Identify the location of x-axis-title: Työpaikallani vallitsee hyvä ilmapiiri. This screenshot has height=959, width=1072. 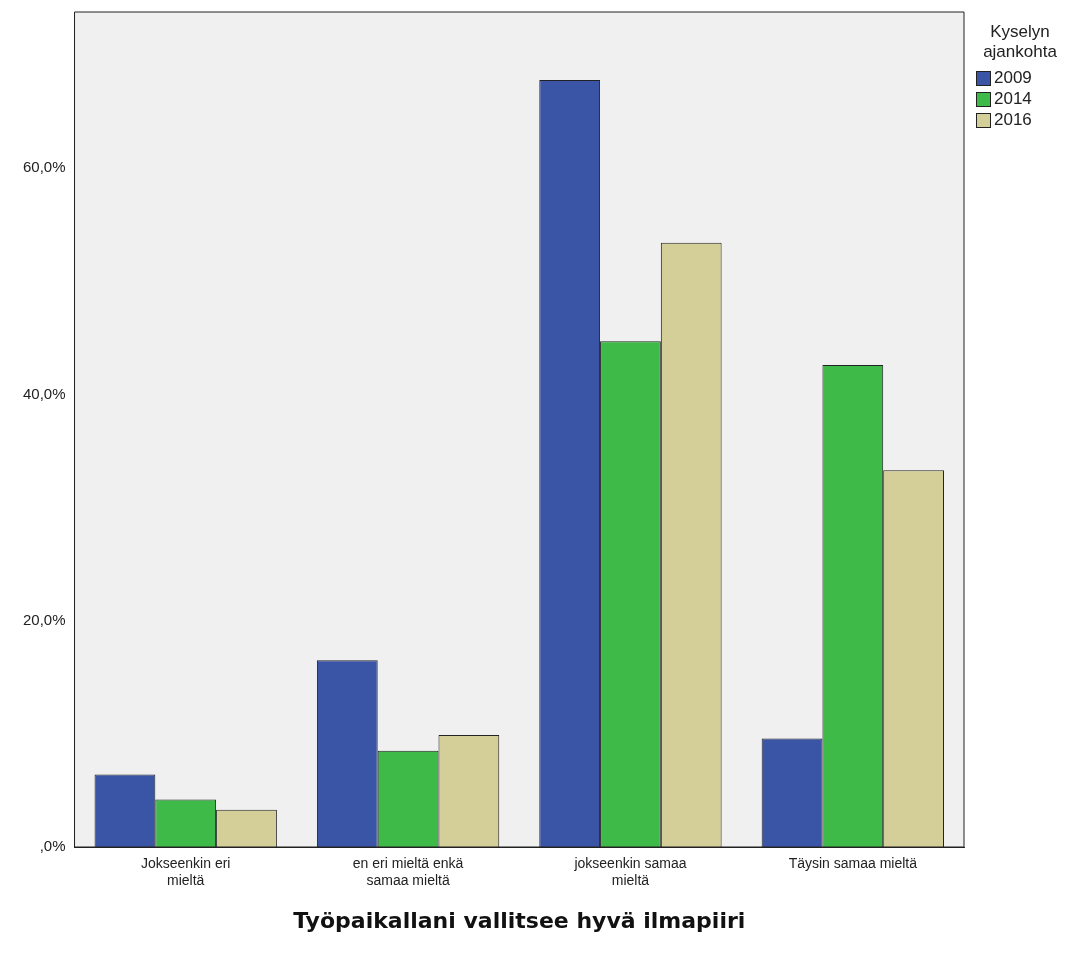
(519, 920).